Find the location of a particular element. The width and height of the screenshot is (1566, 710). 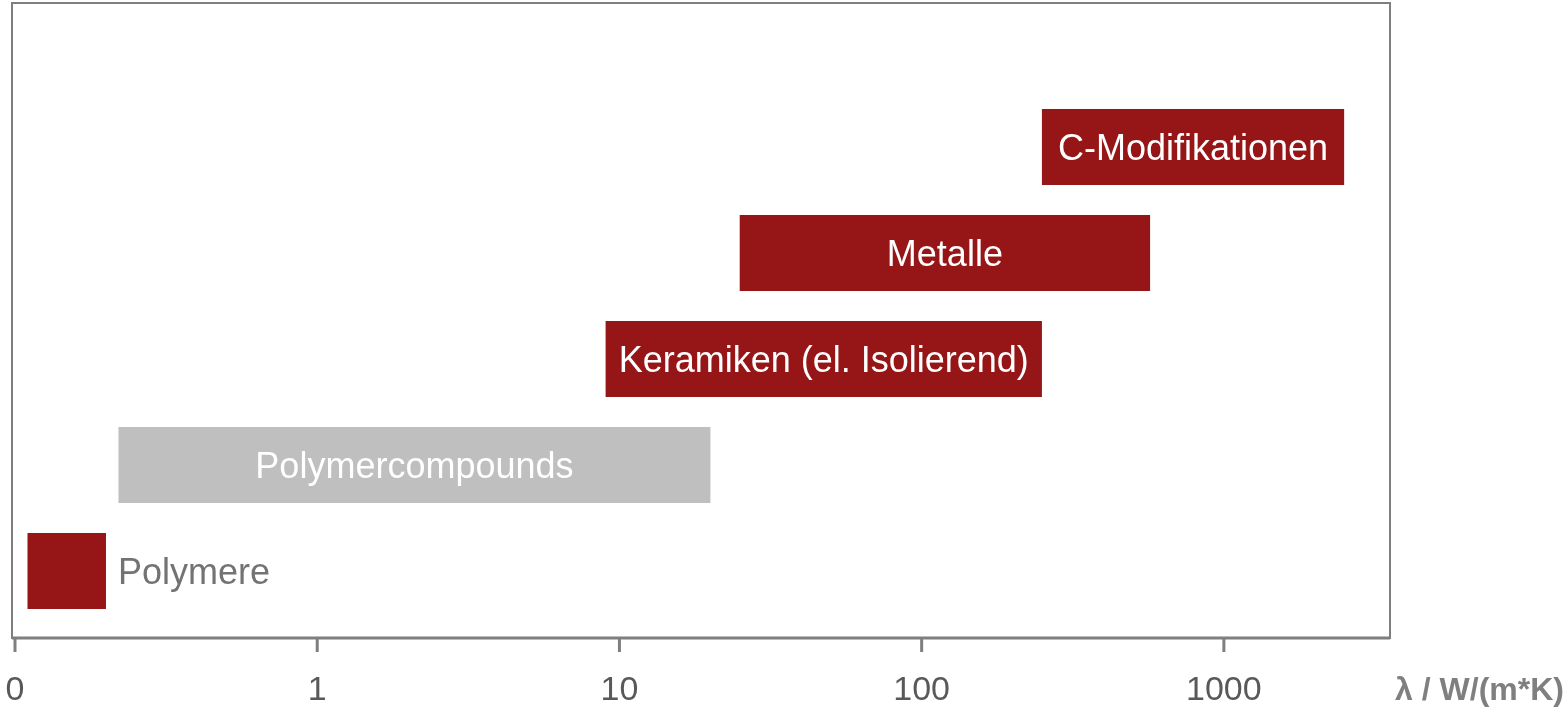

x-tick-label: 0 is located at coordinates (15, 688).